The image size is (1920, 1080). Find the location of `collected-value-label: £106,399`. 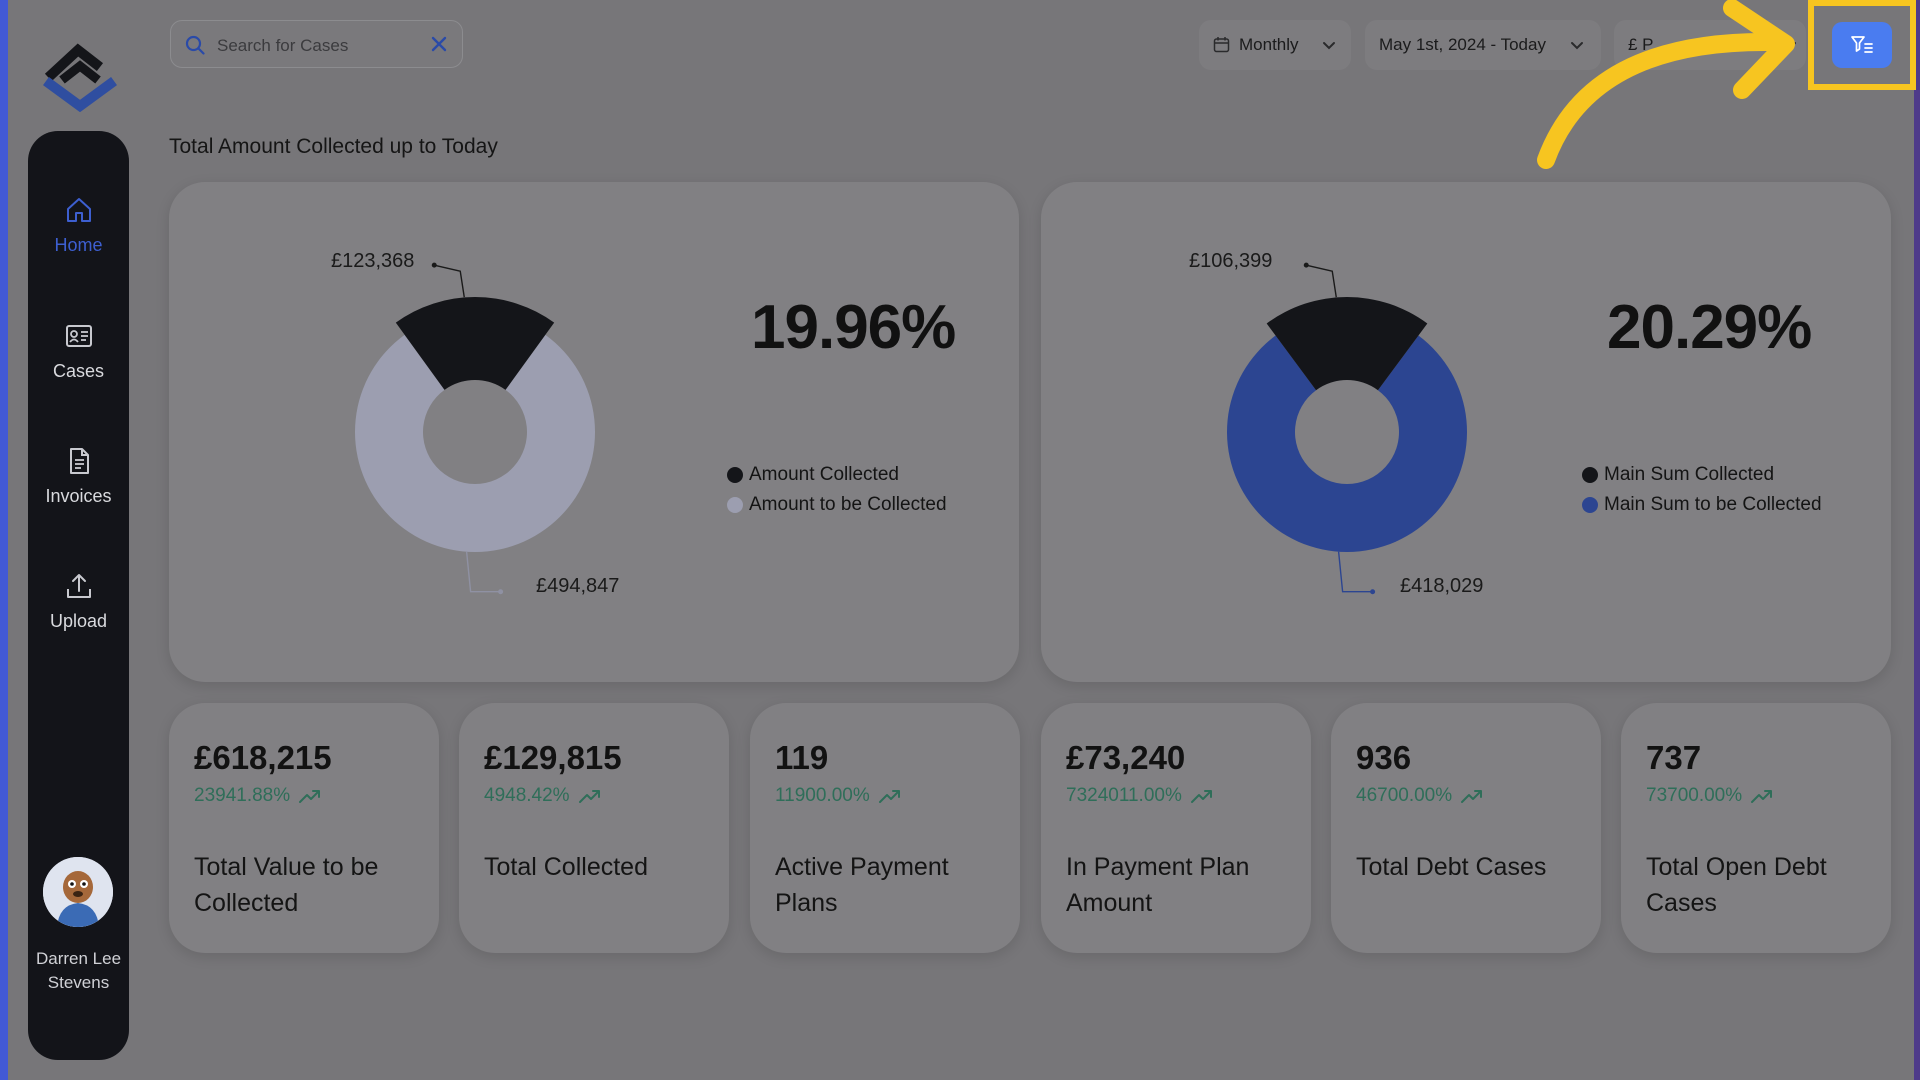

collected-value-label: £106,399 is located at coordinates (1231, 261).